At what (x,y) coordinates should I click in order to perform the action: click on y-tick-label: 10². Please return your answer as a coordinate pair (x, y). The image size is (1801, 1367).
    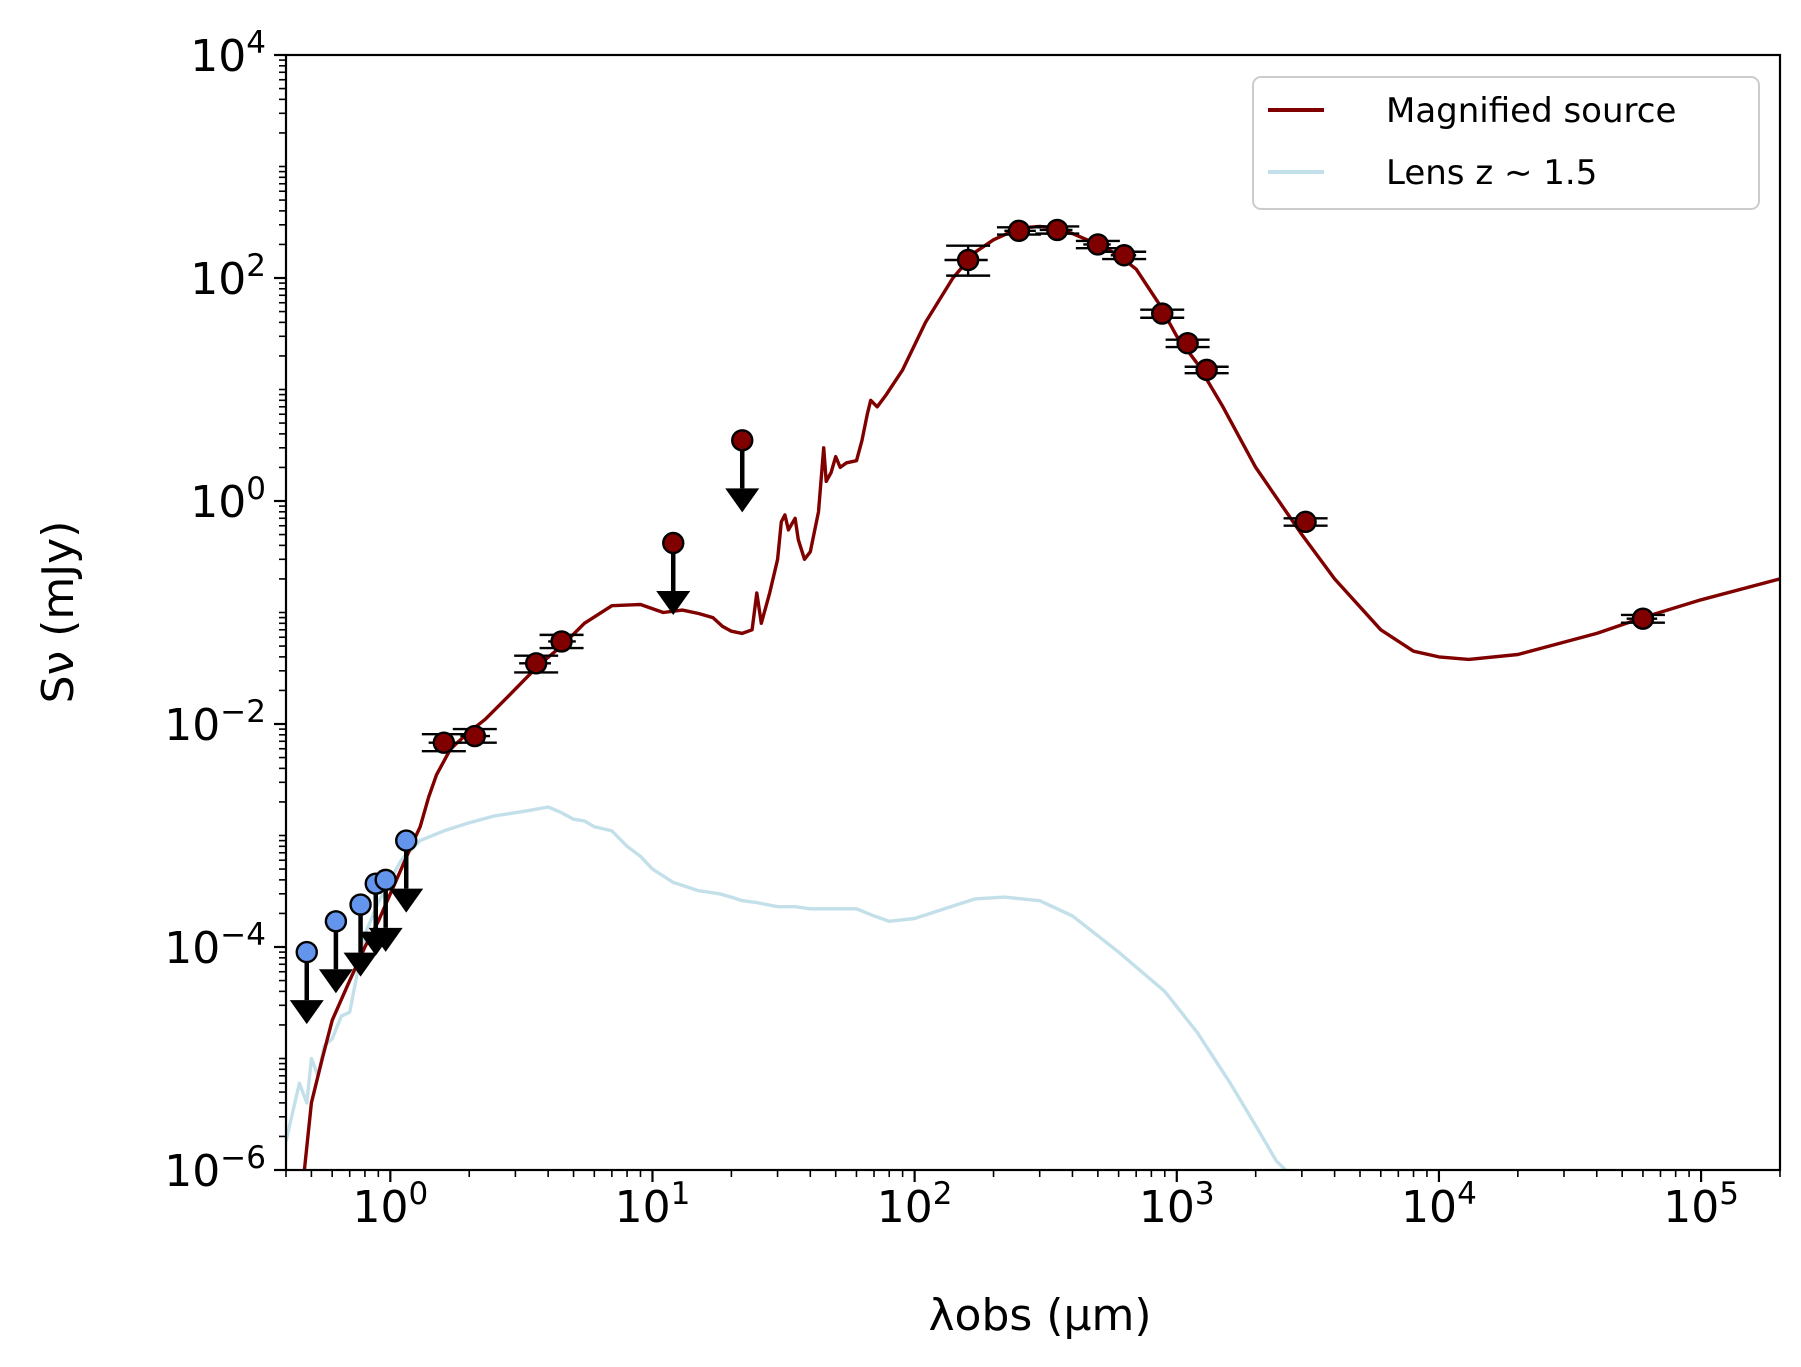
    Looking at the image, I should click on (228, 276).